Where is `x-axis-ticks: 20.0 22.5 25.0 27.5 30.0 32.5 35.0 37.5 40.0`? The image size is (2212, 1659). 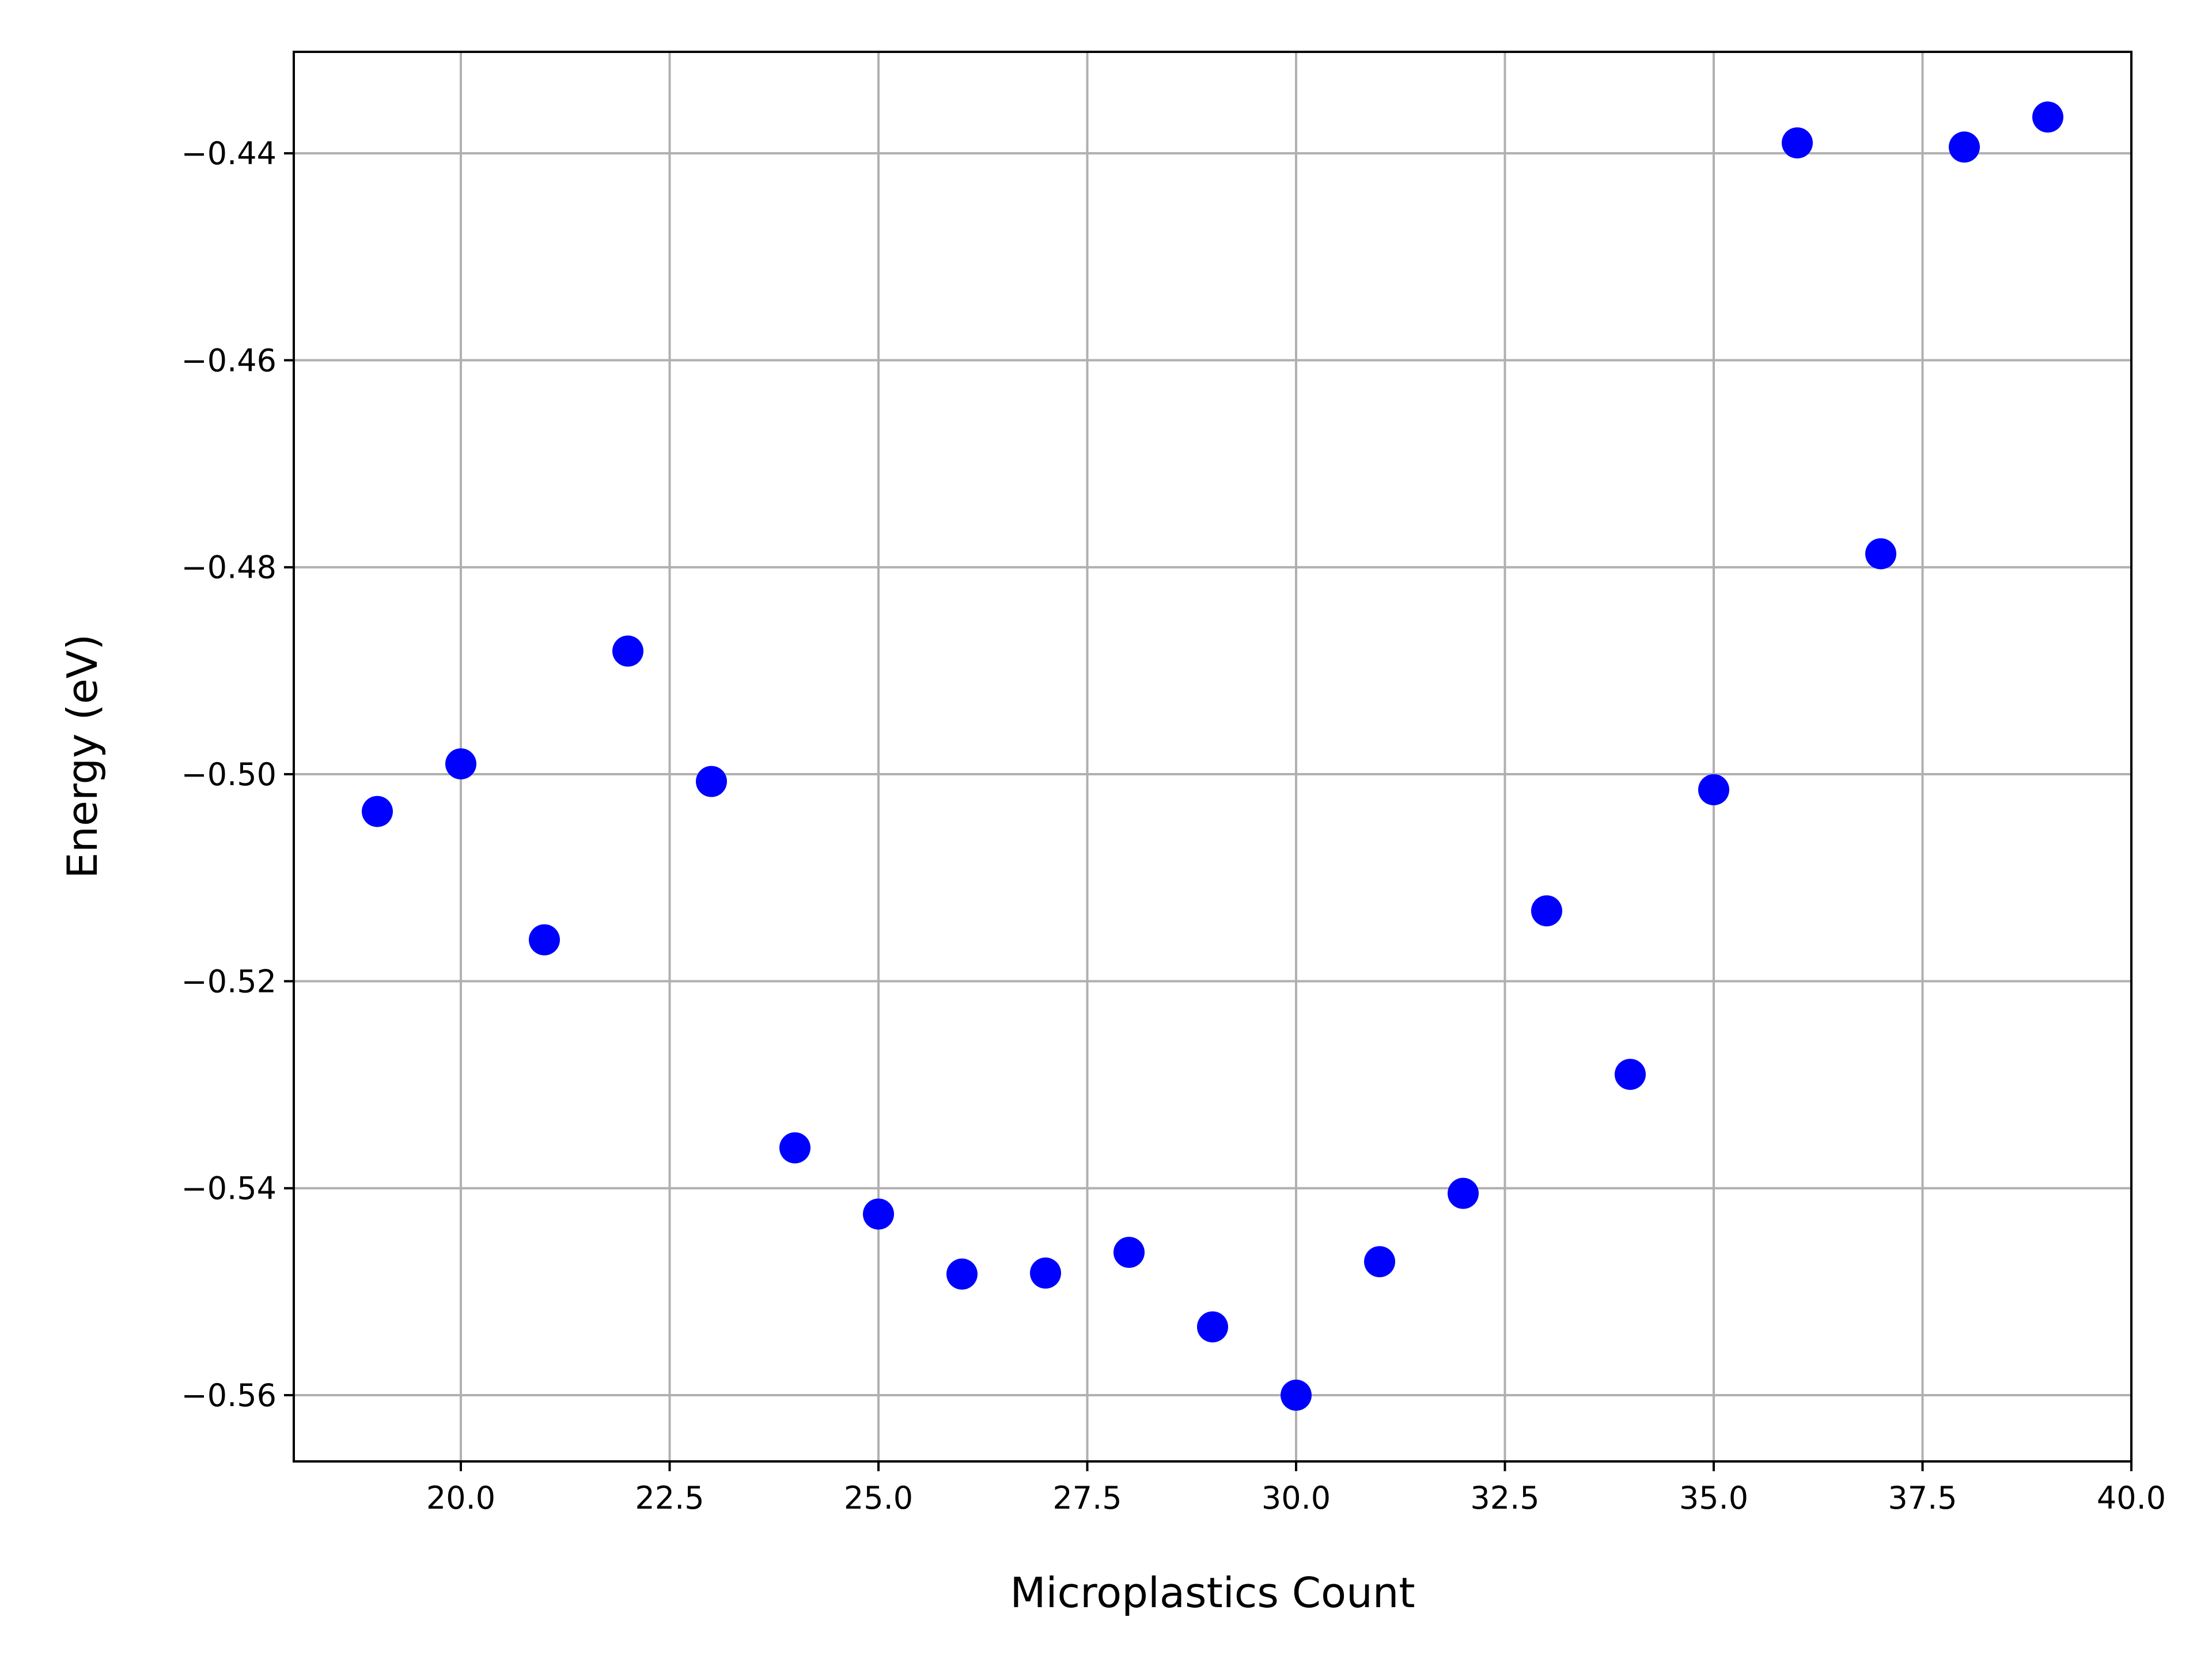 x-axis-ticks: 20.0 22.5 25.0 27.5 30.0 32.5 35.0 37.5 40.0 is located at coordinates (1296, 1488).